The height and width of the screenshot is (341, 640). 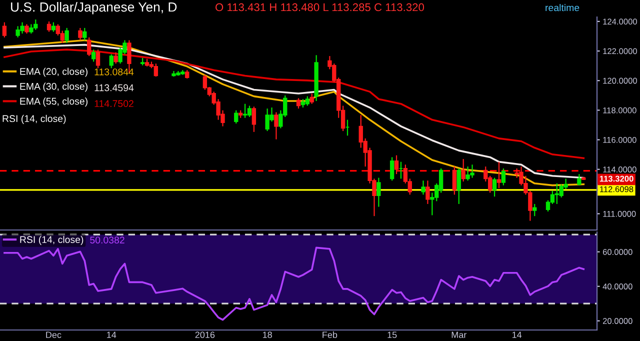 What do you see at coordinates (617, 287) in the screenshot?
I see `y-tick-label: 40.0000` at bounding box center [617, 287].